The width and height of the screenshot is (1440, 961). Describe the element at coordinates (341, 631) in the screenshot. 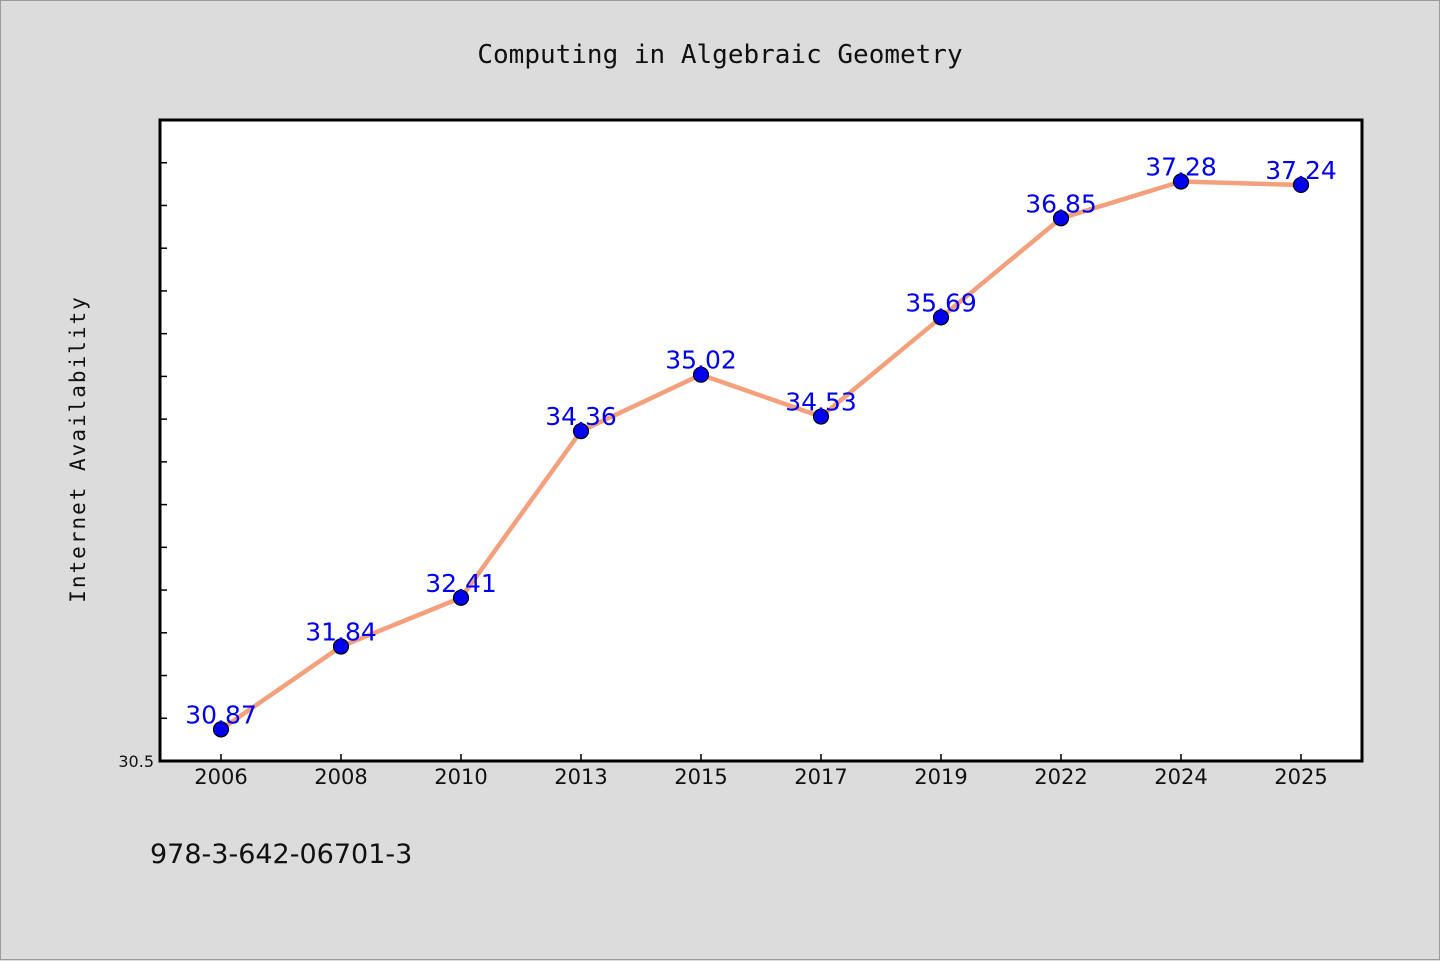

I see `data-label: 31.84` at that location.